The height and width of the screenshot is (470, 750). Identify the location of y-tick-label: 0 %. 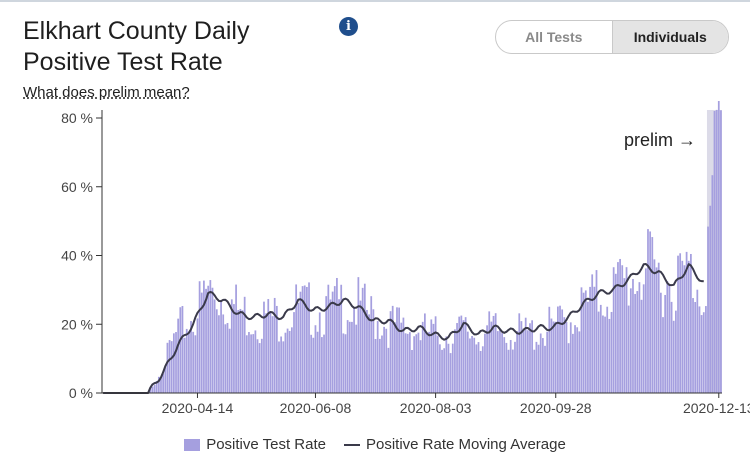
(81, 393).